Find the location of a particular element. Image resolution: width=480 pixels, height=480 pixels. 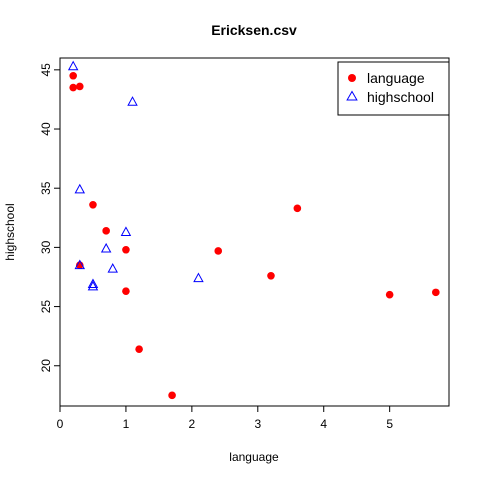

x-tick-label: 5 is located at coordinates (389, 424).